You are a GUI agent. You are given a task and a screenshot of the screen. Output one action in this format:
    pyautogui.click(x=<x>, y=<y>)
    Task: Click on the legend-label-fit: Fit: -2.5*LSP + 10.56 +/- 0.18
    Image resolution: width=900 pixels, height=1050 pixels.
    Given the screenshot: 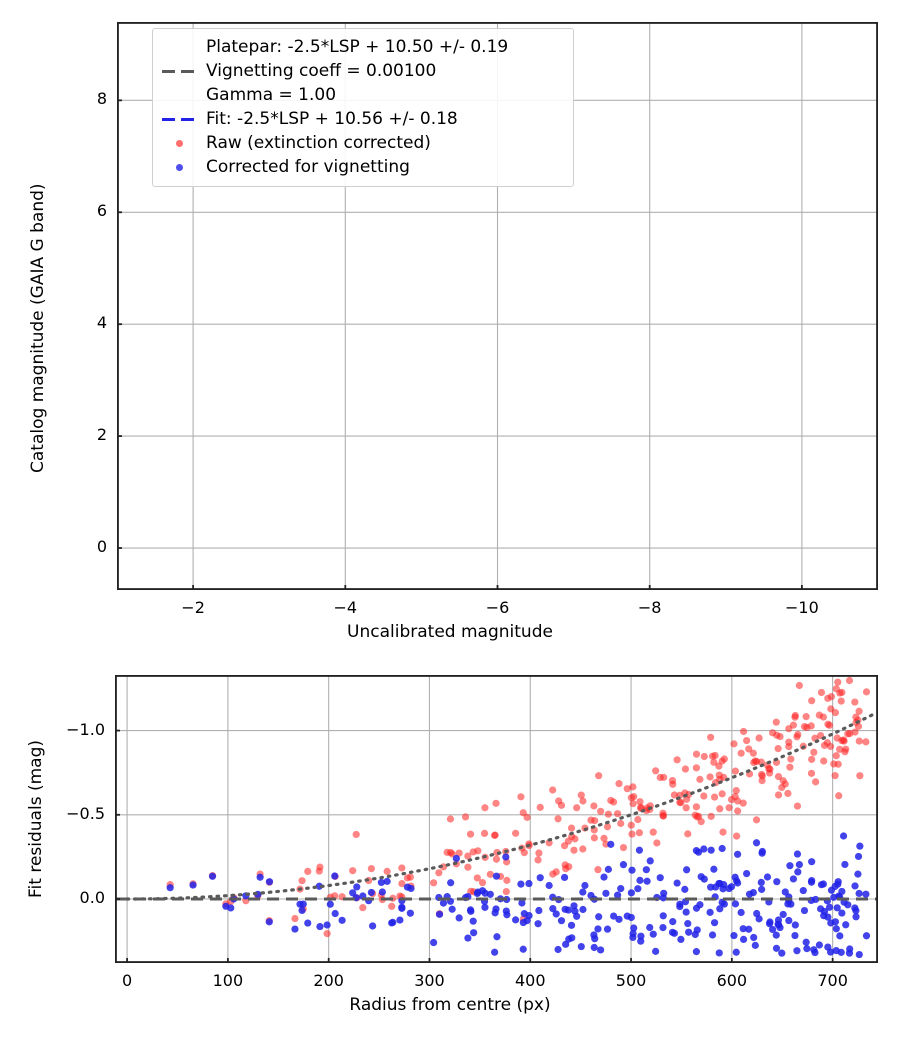 What is the action you would take?
    pyautogui.click(x=332, y=119)
    